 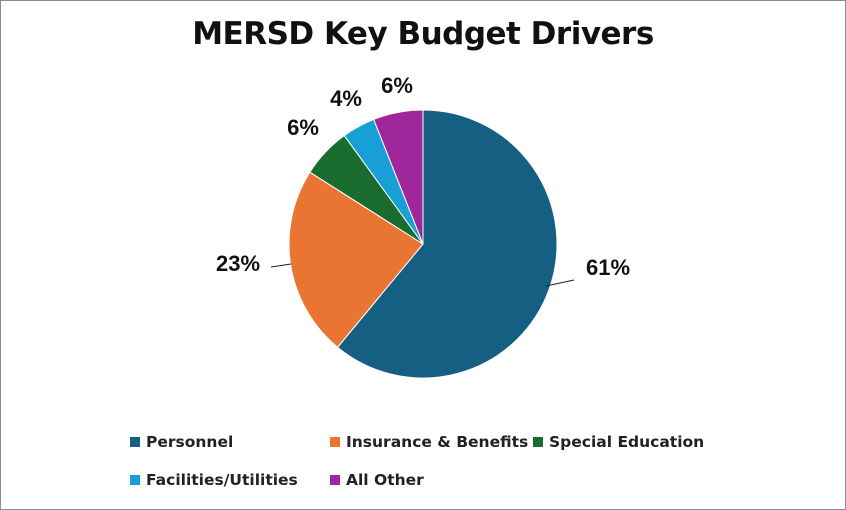 I want to click on legend-label-facilities-utilities: Facilities/Utilities, so click(x=222, y=480).